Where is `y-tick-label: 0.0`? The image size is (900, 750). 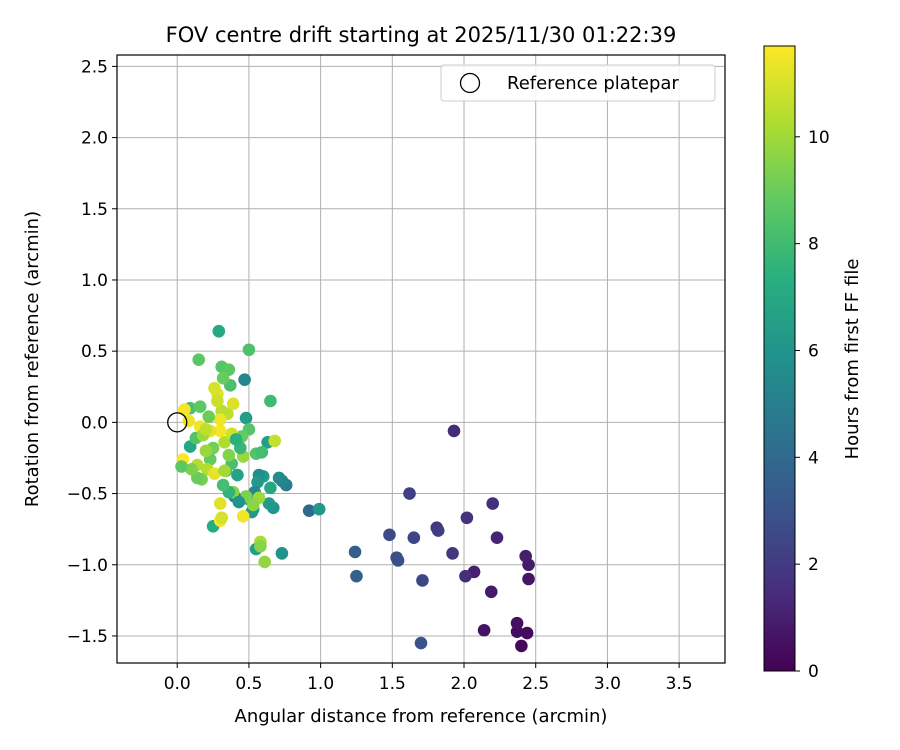
y-tick-label: 0.0 is located at coordinates (94, 423).